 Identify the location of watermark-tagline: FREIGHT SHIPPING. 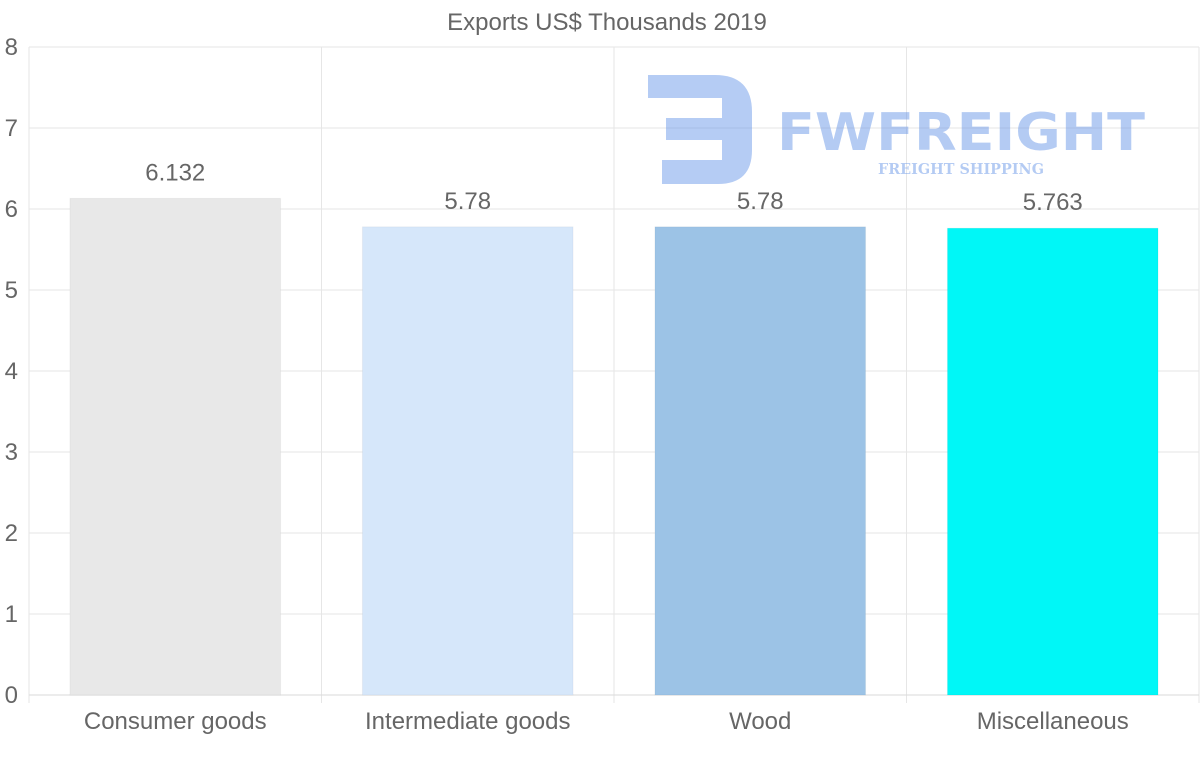
(961, 169).